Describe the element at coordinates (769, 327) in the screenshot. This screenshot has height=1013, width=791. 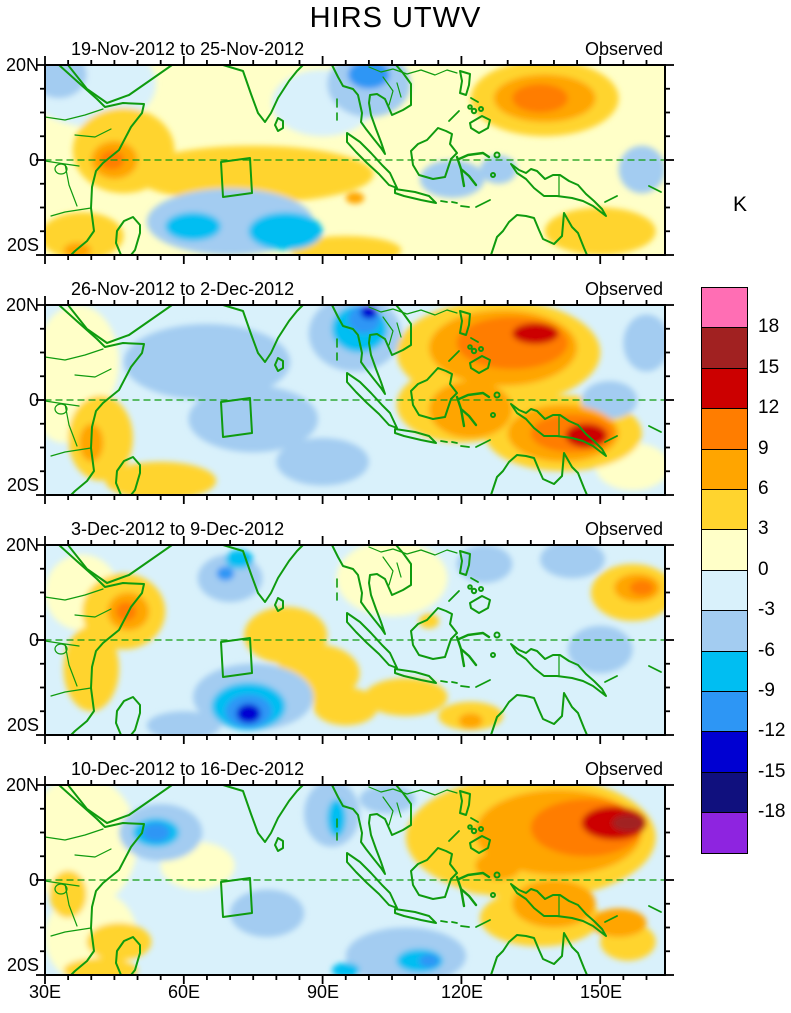
I see `colorbar-tick-label: 18` at that location.